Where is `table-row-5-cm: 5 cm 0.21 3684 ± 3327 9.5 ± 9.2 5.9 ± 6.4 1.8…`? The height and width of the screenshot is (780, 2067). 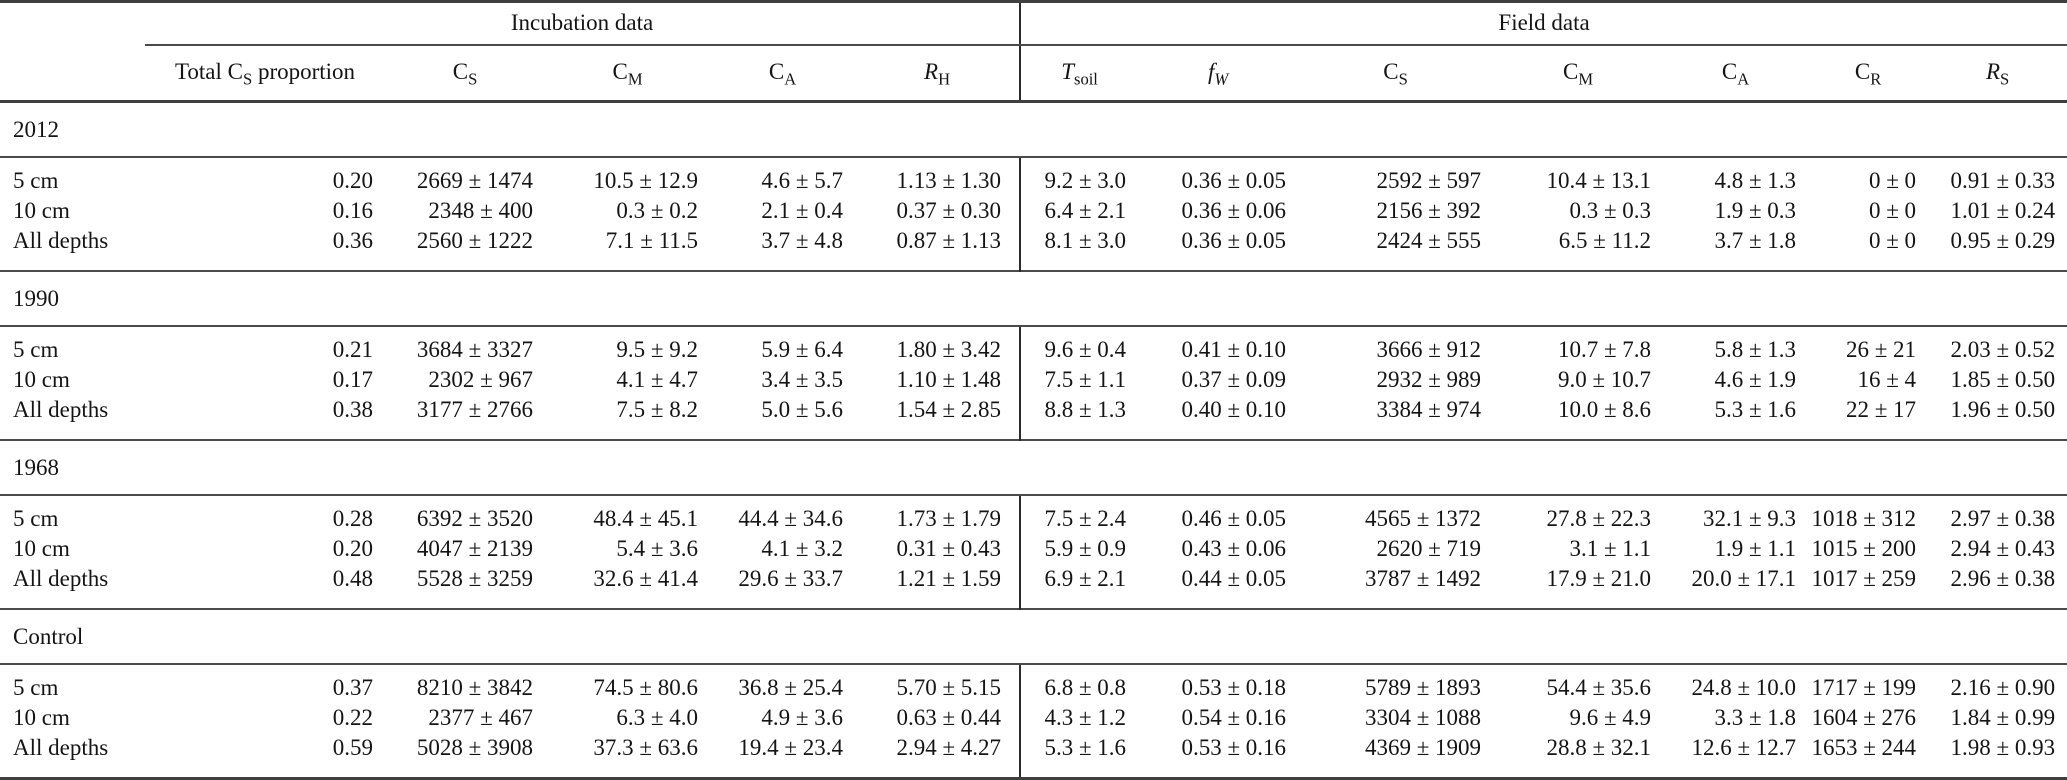
table-row-5-cm: 5 cm 0.21 3684 ± 3327 9.5 ± 9.2 5.9 ± 6.4 1.8… is located at coordinates (1033, 345).